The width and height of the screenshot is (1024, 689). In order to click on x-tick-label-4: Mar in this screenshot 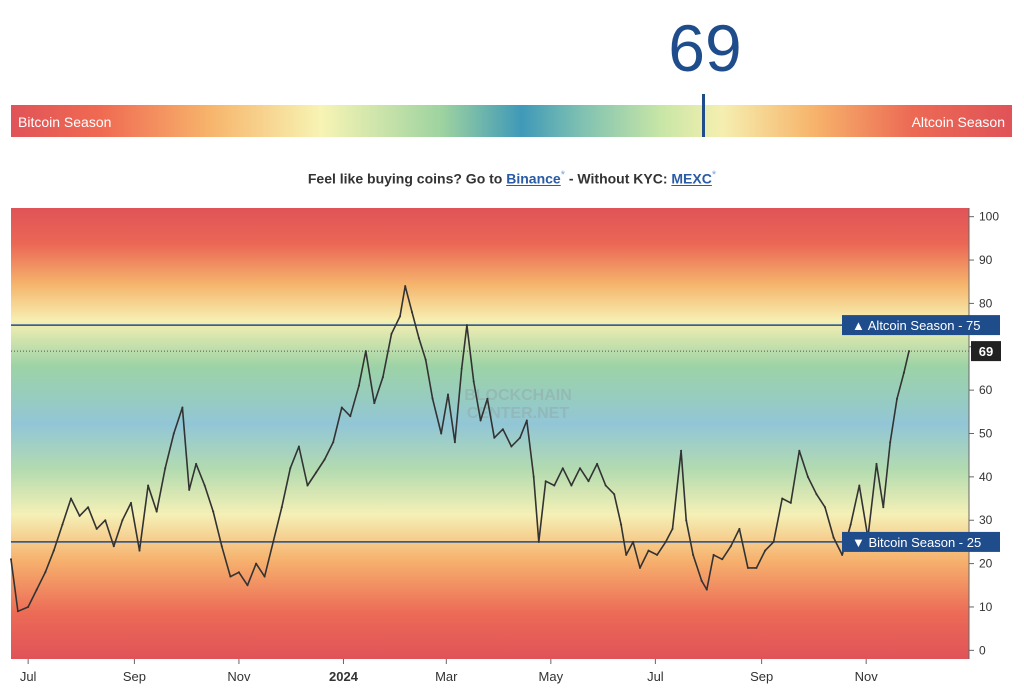, I will do `click(446, 676)`.